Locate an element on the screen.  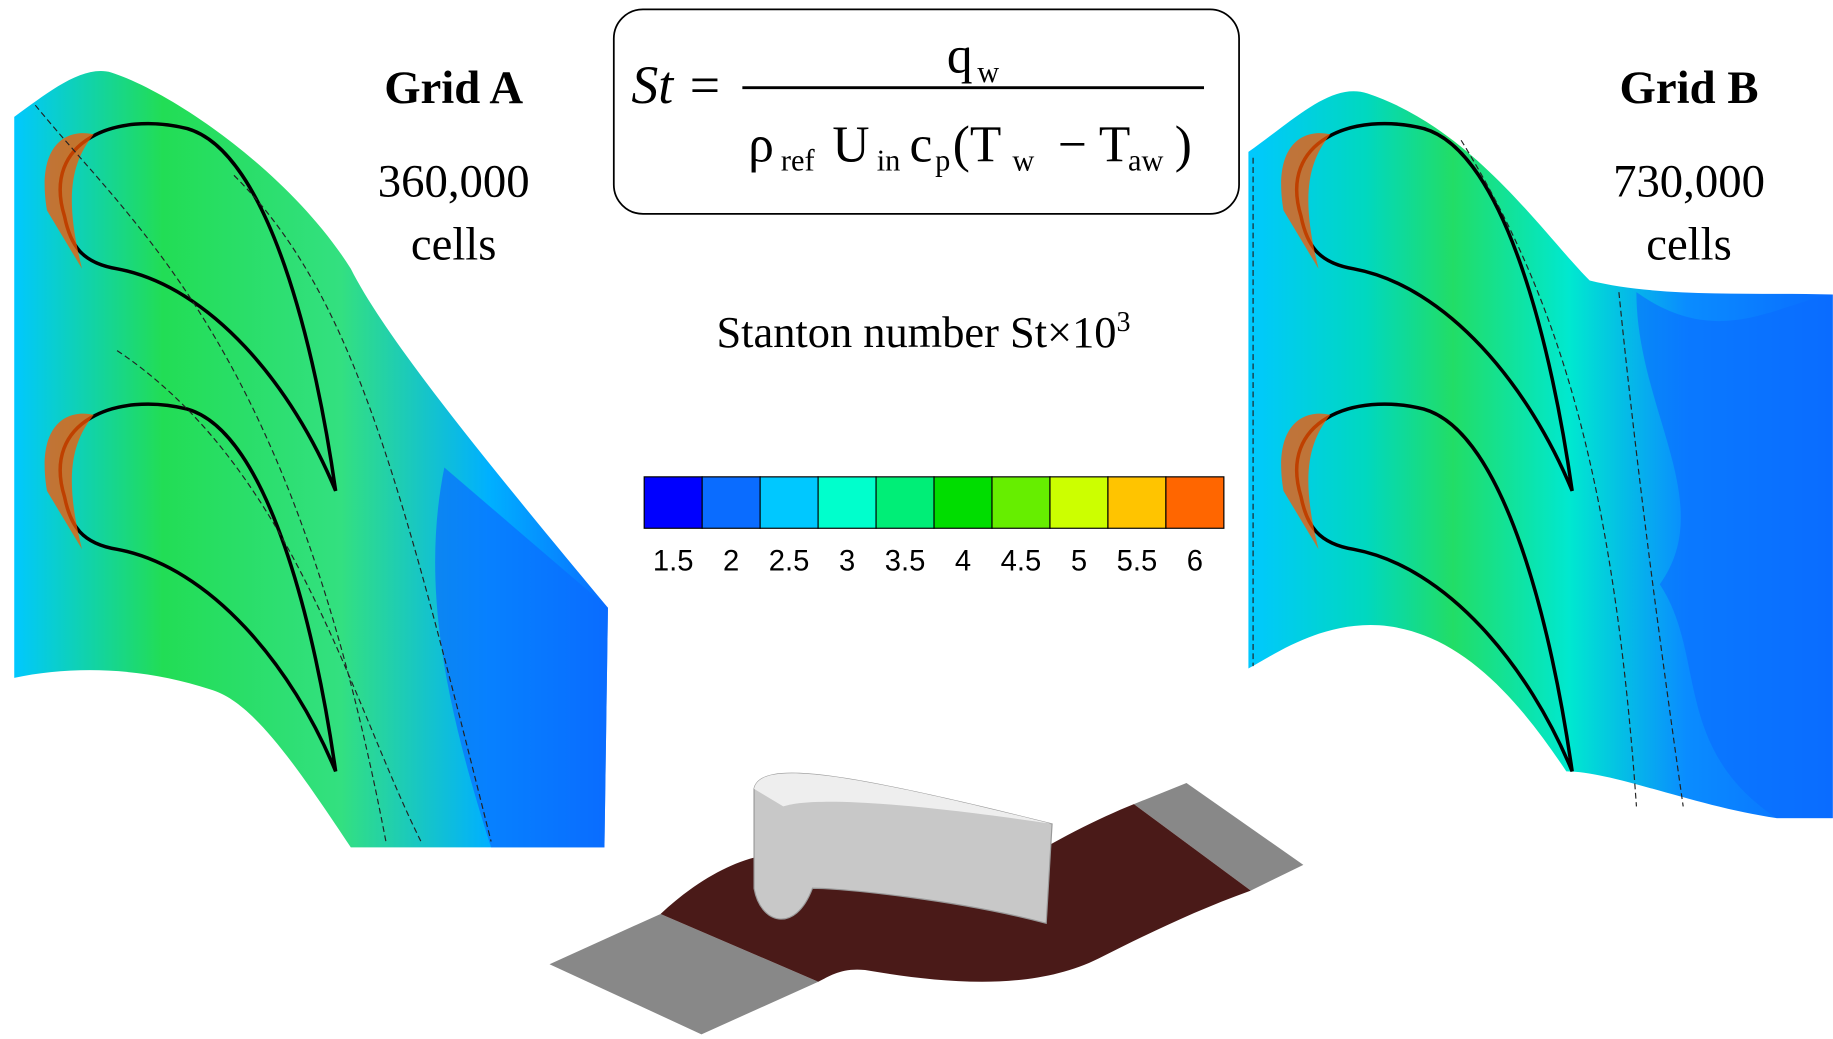
formula-equals: = is located at coordinates (705, 85).